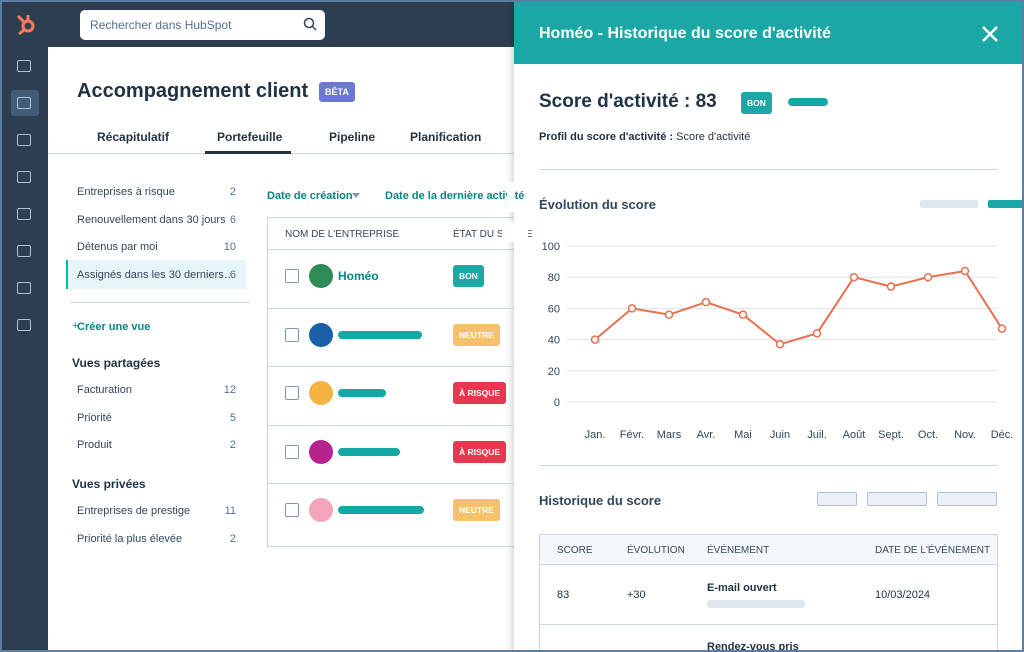  What do you see at coordinates (817, 435) in the screenshot?
I see `x-tick-label: Juil.` at bounding box center [817, 435].